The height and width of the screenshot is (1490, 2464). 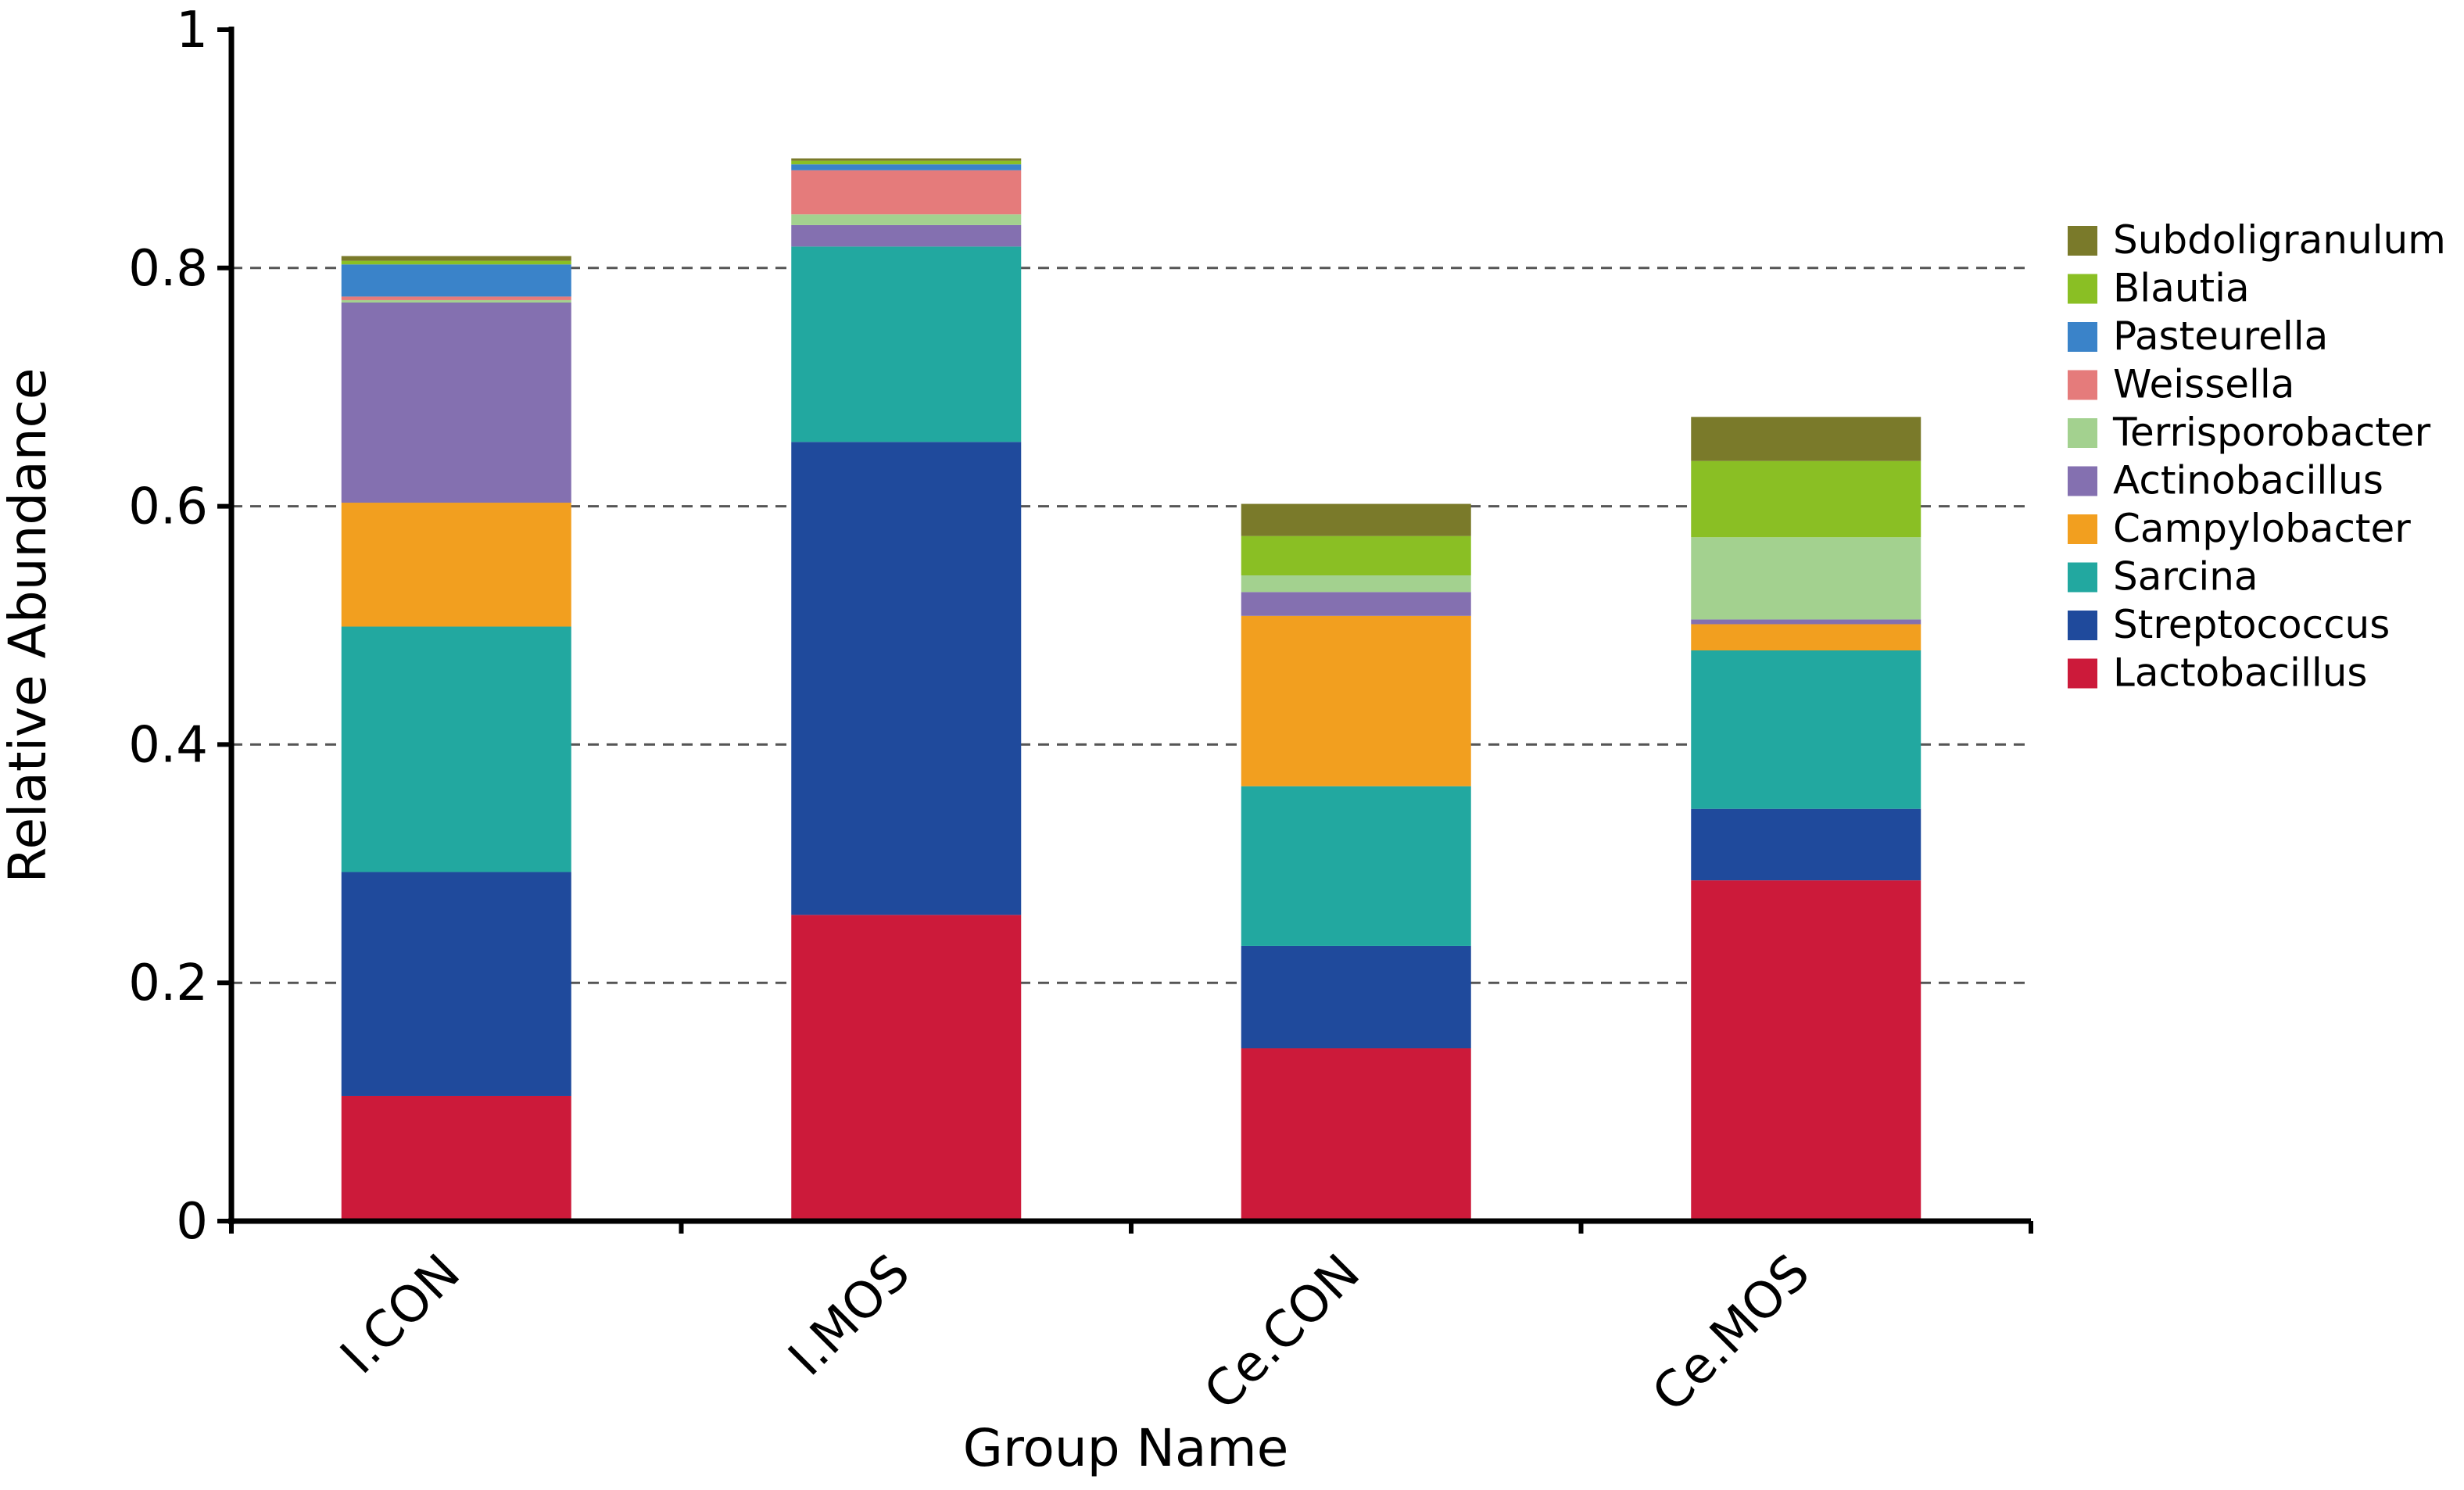 I want to click on bar-segment-I.MOS-Subdoligranulum, so click(x=907, y=159).